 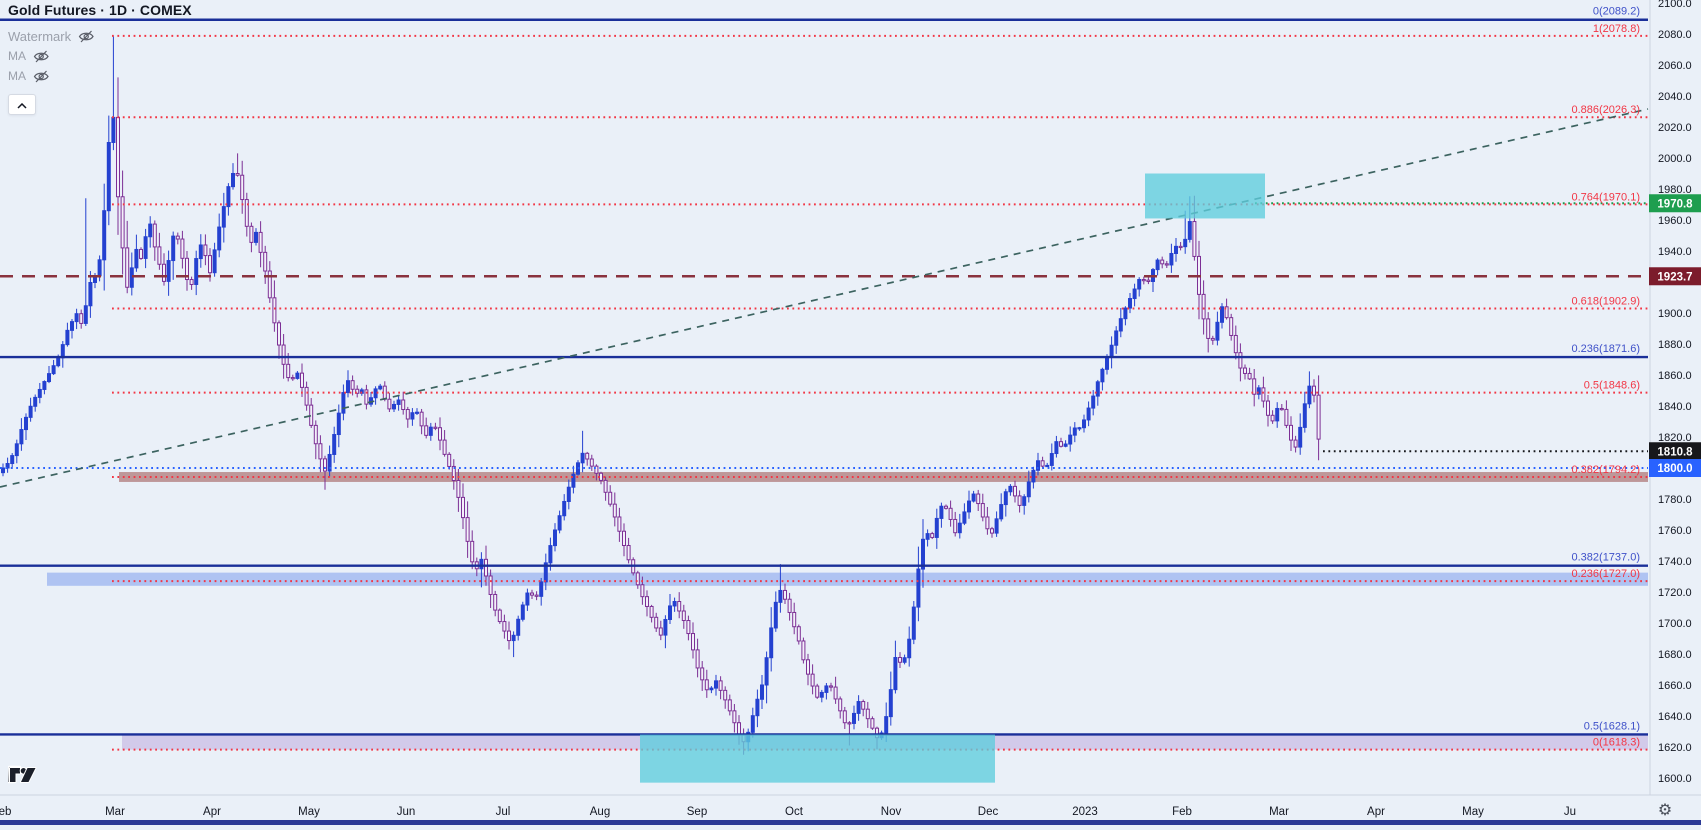 What do you see at coordinates (100, 56) in the screenshot?
I see `legend-item-ma1: MA` at bounding box center [100, 56].